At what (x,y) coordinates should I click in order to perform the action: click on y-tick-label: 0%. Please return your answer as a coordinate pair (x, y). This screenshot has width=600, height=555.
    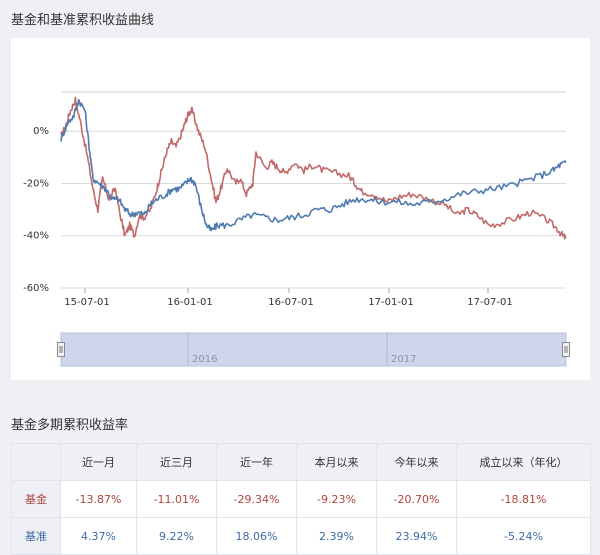
    Looking at the image, I should click on (41, 131).